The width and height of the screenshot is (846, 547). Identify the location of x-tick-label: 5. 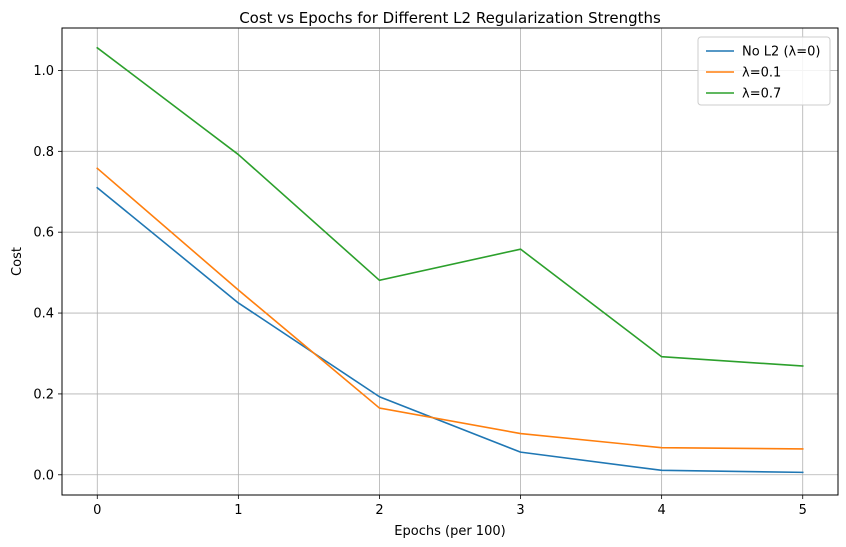
(803, 510).